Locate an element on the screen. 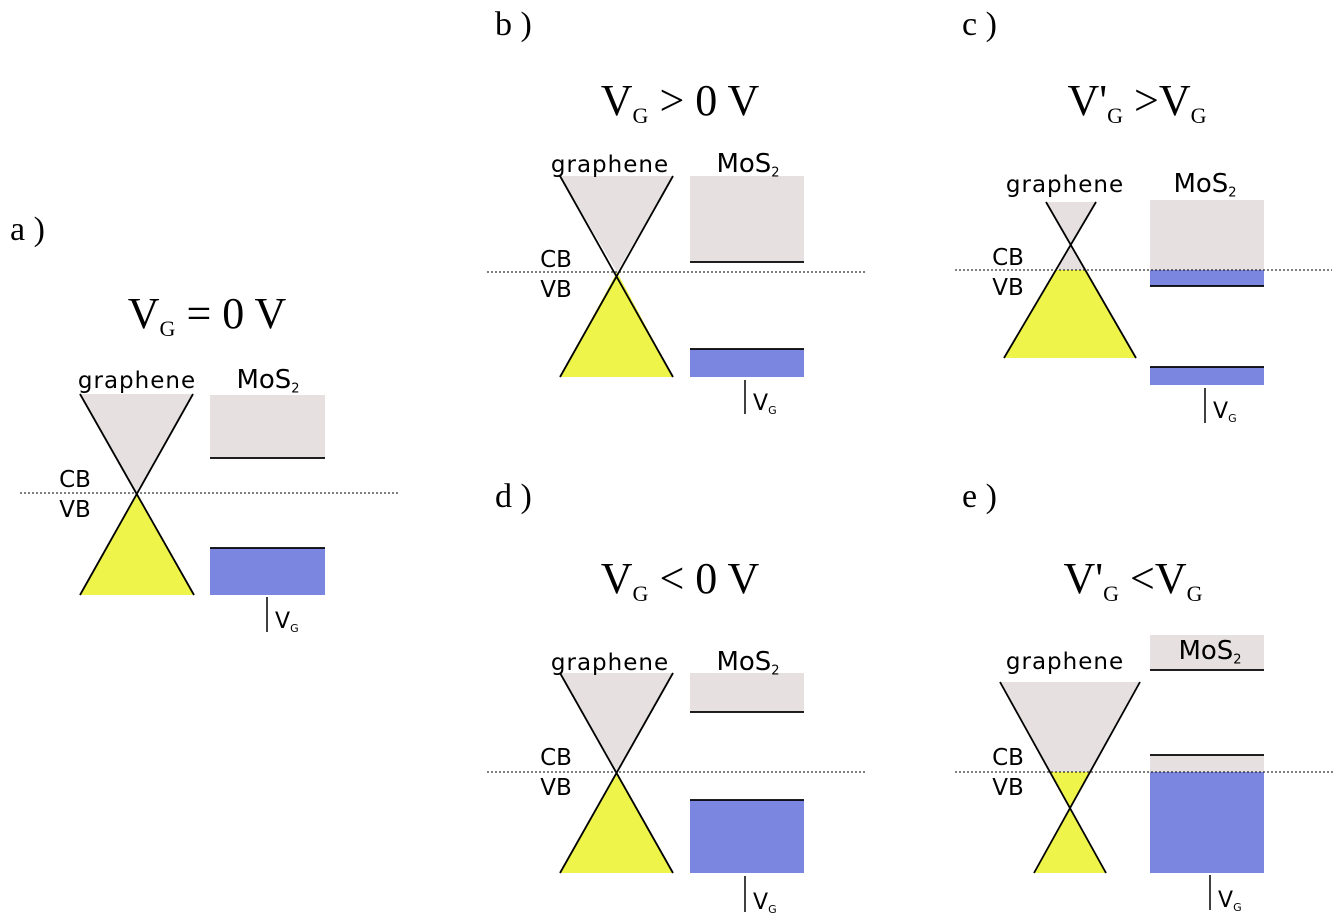  condition-text: >V is located at coordinates (1157, 100).